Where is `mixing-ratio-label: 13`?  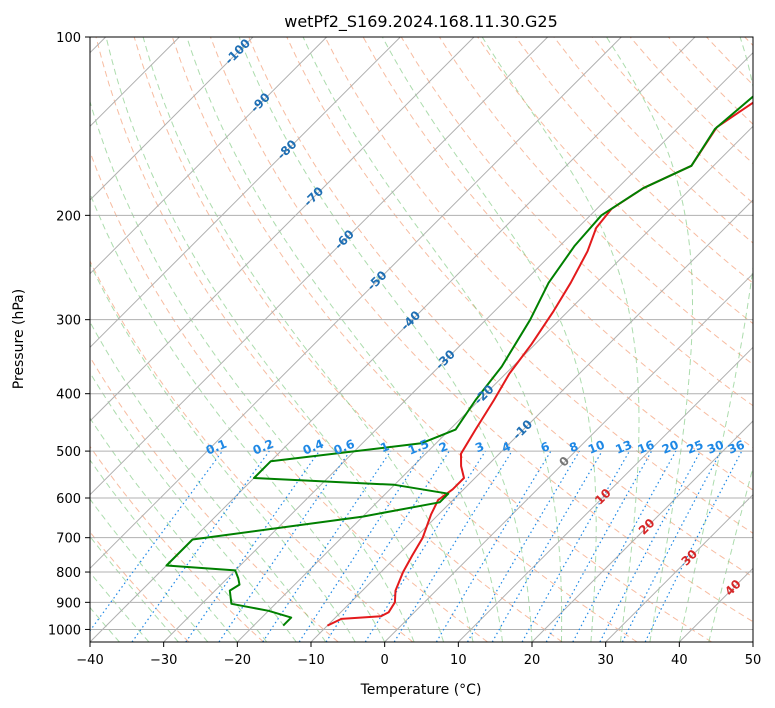 mixing-ratio-label: 13 is located at coordinates (623, 447).